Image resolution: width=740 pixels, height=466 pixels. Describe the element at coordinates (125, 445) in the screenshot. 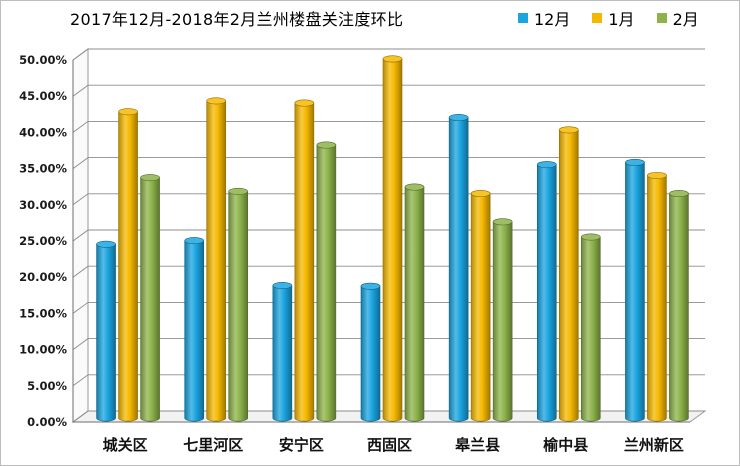

I see `x-tick-label: 城关区` at that location.